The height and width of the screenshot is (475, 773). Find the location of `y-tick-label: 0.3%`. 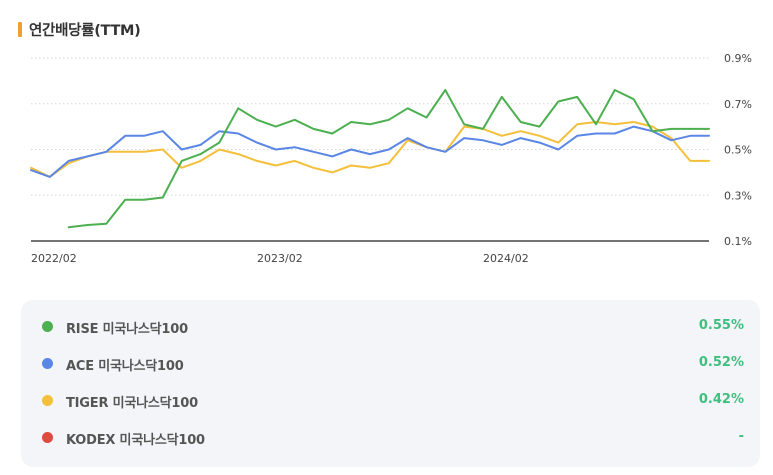

y-tick-label: 0.3% is located at coordinates (738, 195).